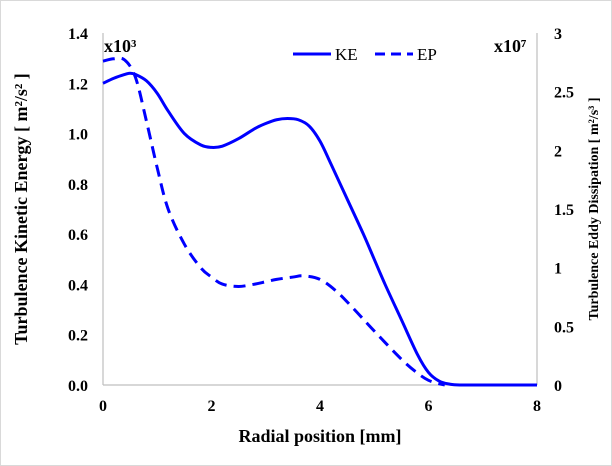 This screenshot has height=466, width=612. Describe the element at coordinates (558, 34) in the screenshot. I see `right-y-tick-label: 3` at that location.